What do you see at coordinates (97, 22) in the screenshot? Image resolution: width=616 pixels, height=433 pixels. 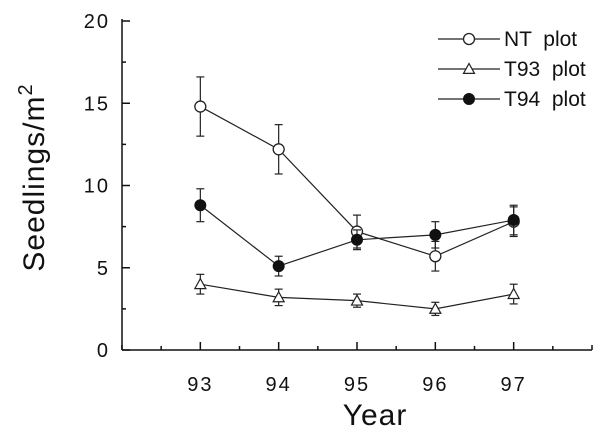 I see `y-tick-label: 20` at bounding box center [97, 22].